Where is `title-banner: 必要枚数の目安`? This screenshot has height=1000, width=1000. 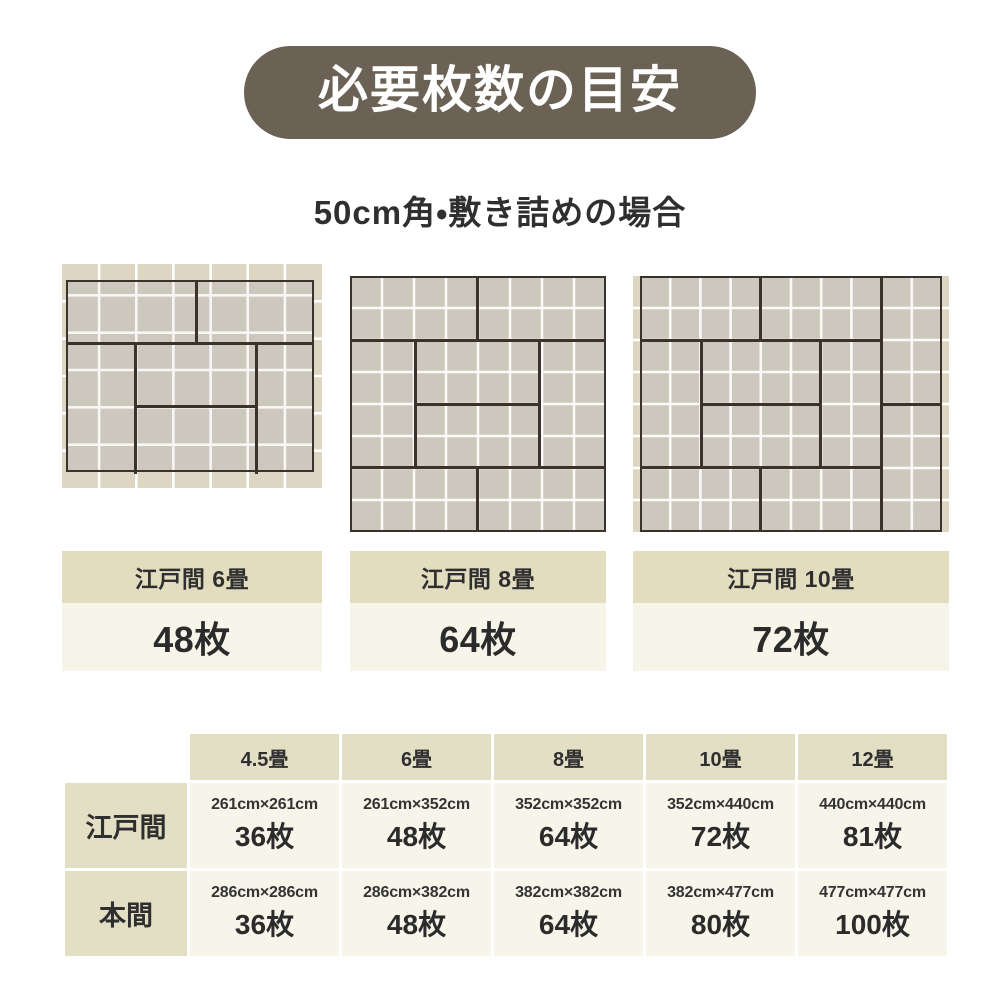
title-banner: 必要枚数の目安 is located at coordinates (500, 92).